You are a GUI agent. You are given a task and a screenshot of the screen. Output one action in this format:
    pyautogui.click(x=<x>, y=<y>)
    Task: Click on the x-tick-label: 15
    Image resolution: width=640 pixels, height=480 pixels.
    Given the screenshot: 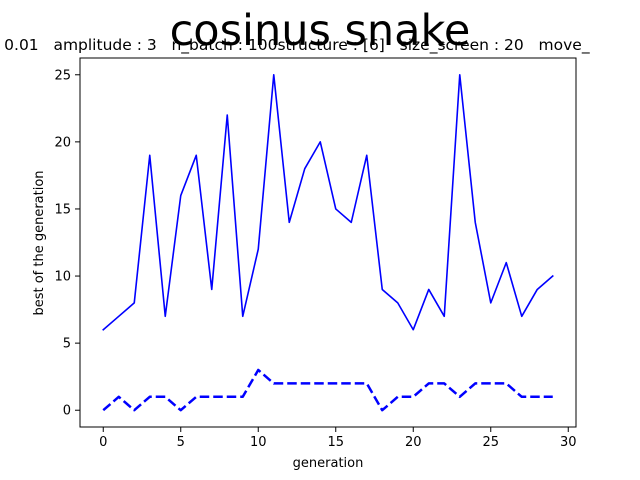 What is the action you would take?
    pyautogui.click(x=335, y=442)
    